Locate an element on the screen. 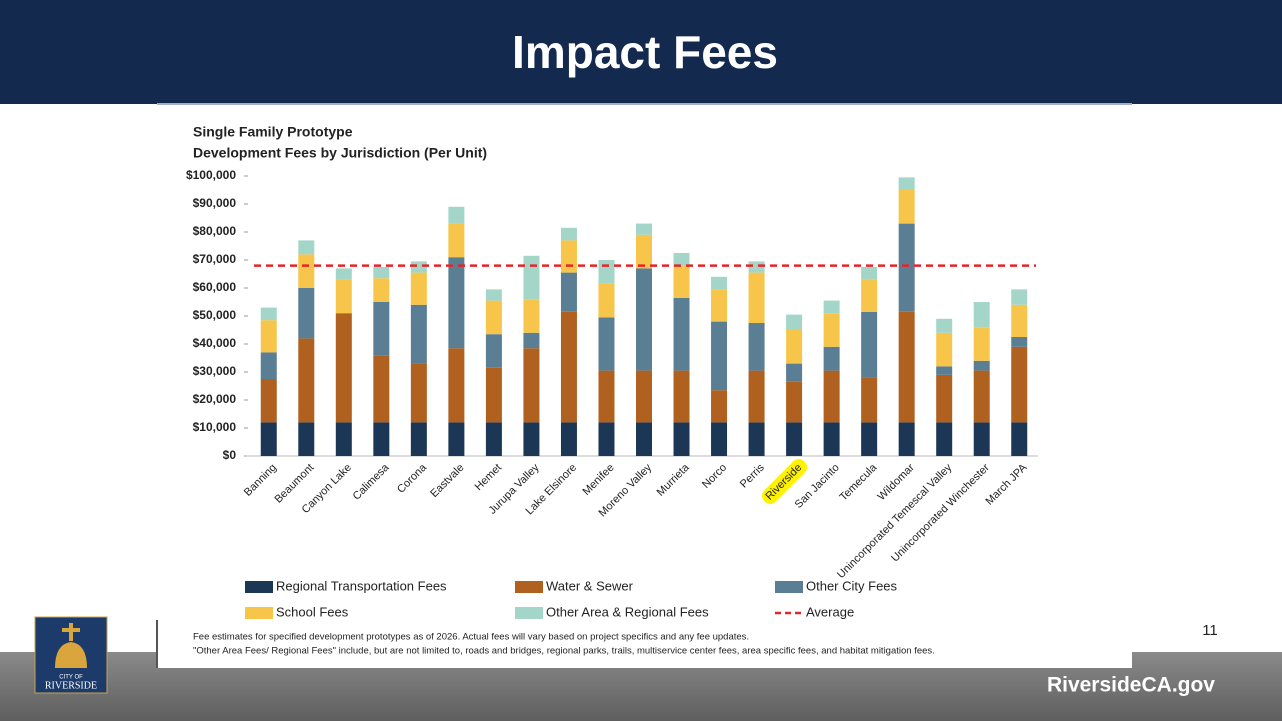  logo-bell is located at coordinates (71, 655).